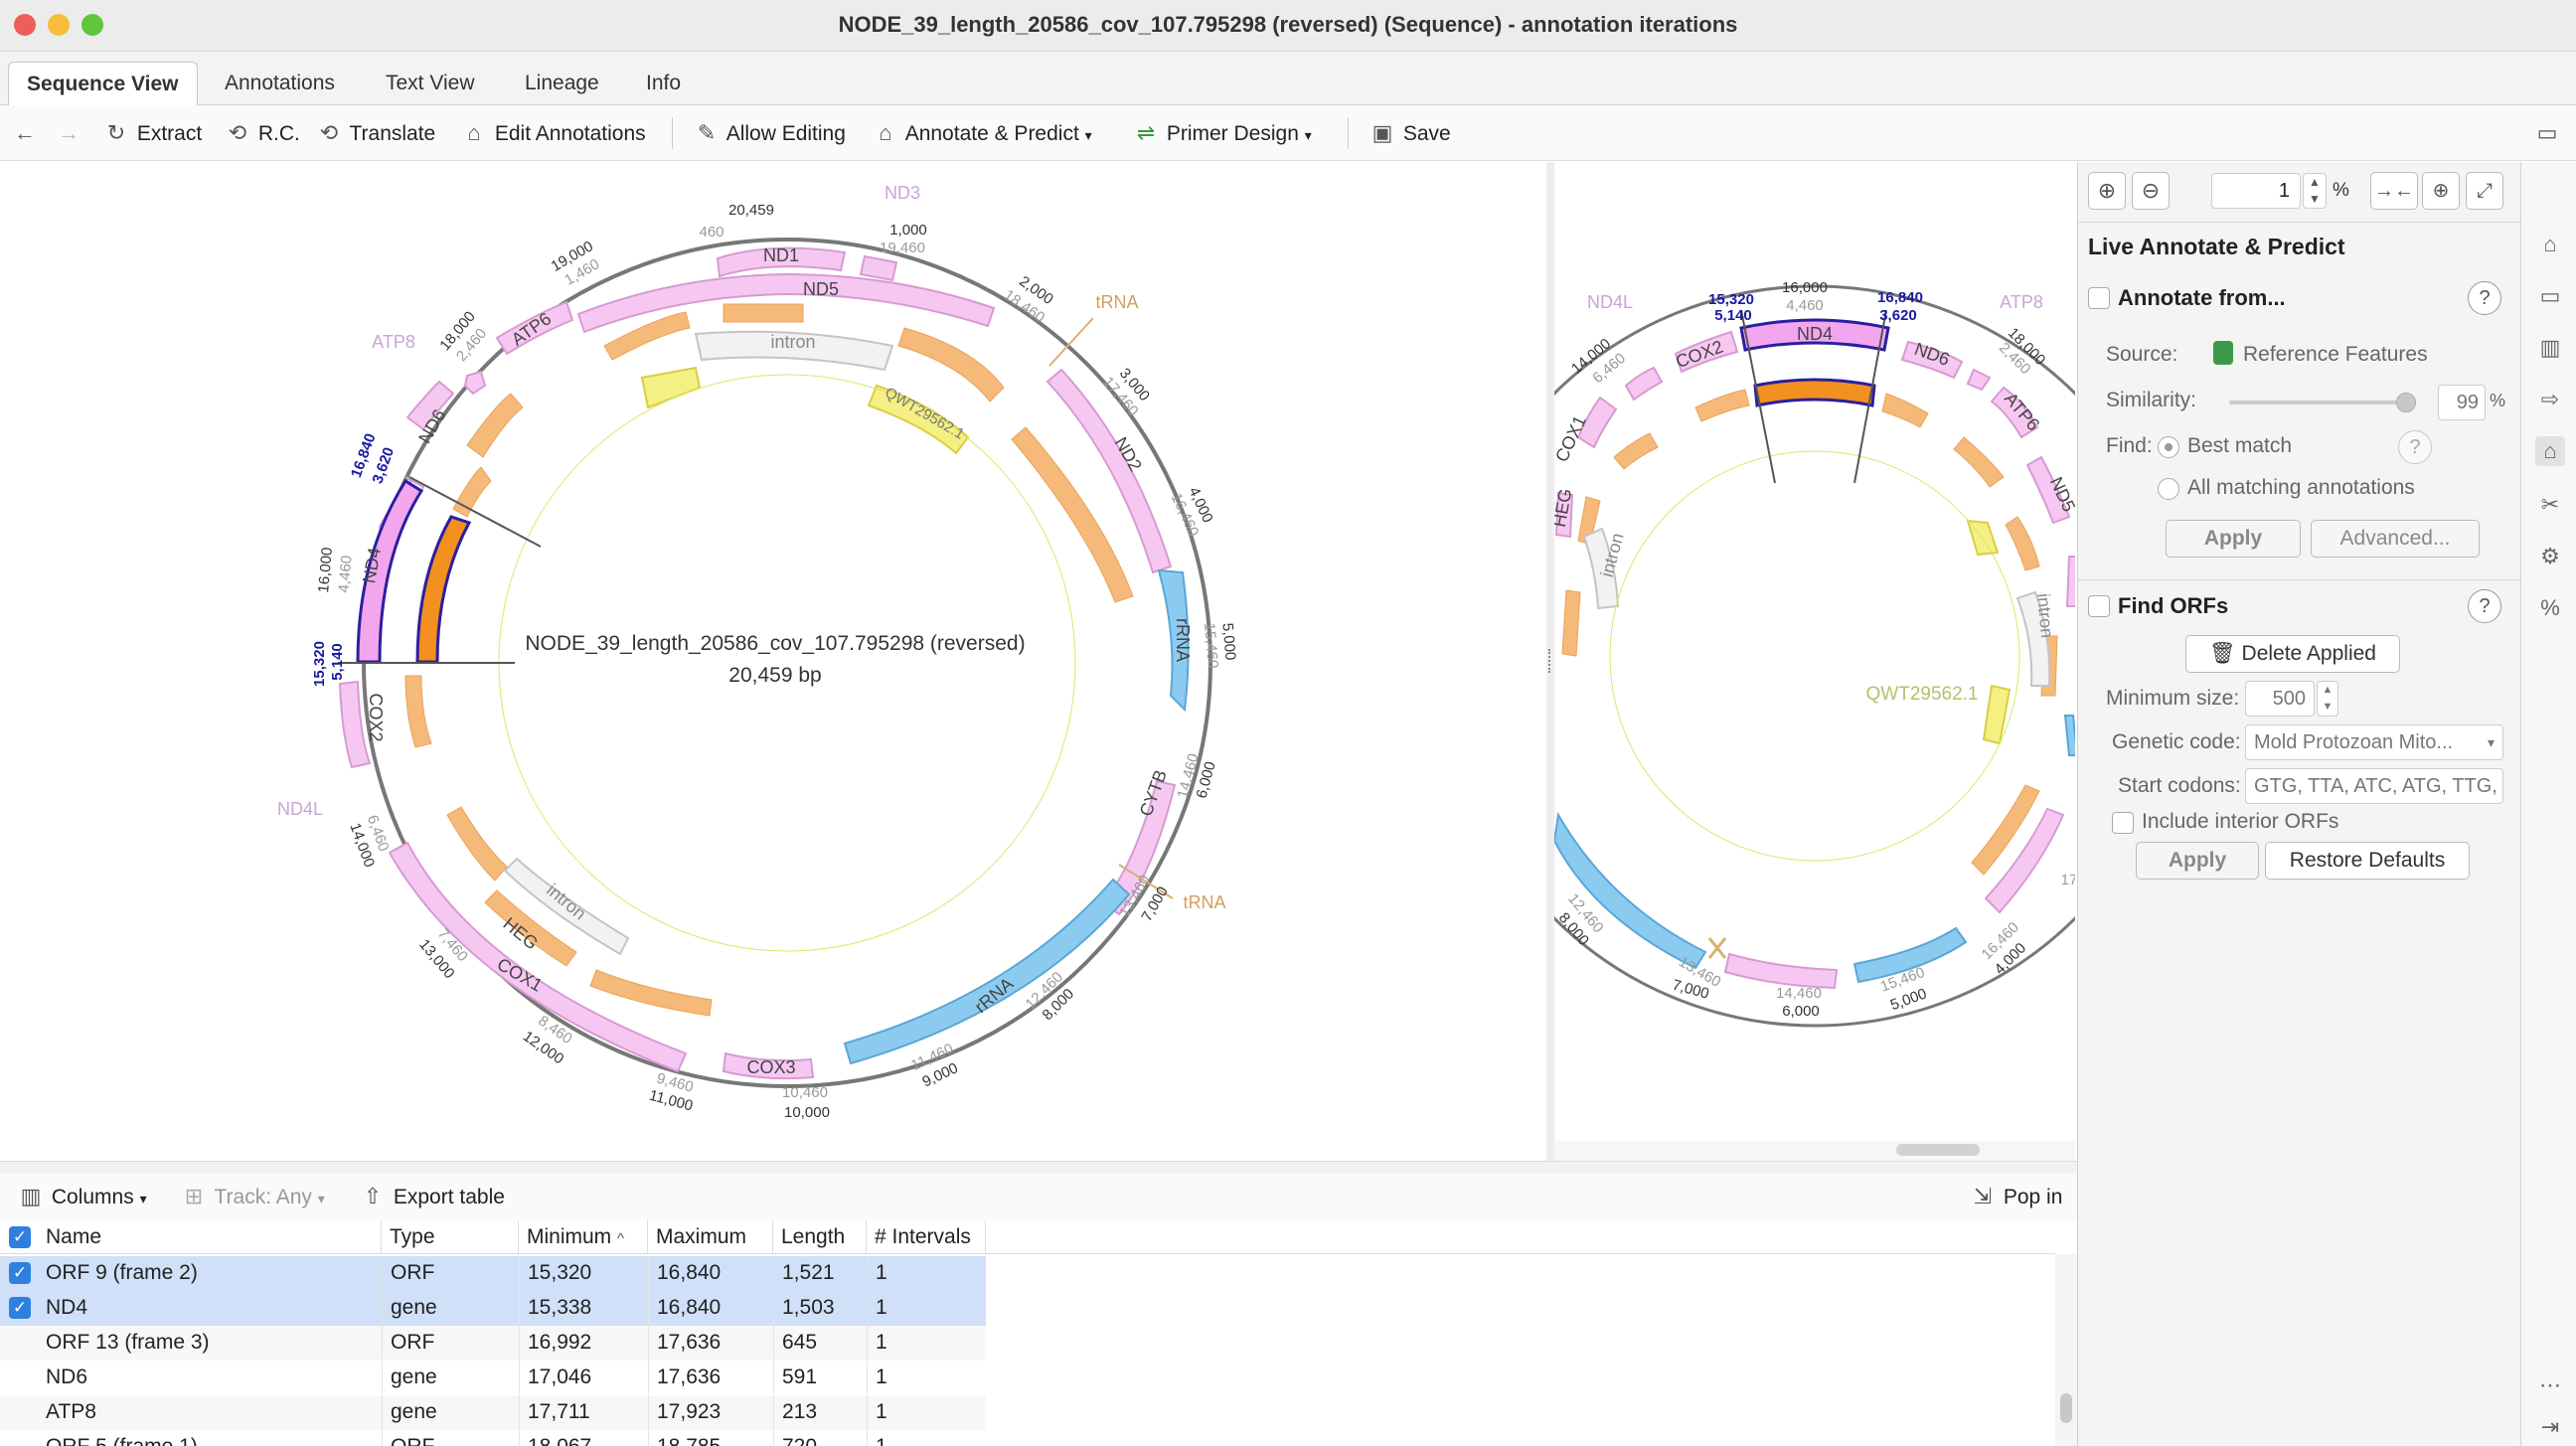 The height and width of the screenshot is (1446, 2576). I want to click on column-header-type: Type, so click(450, 1237).